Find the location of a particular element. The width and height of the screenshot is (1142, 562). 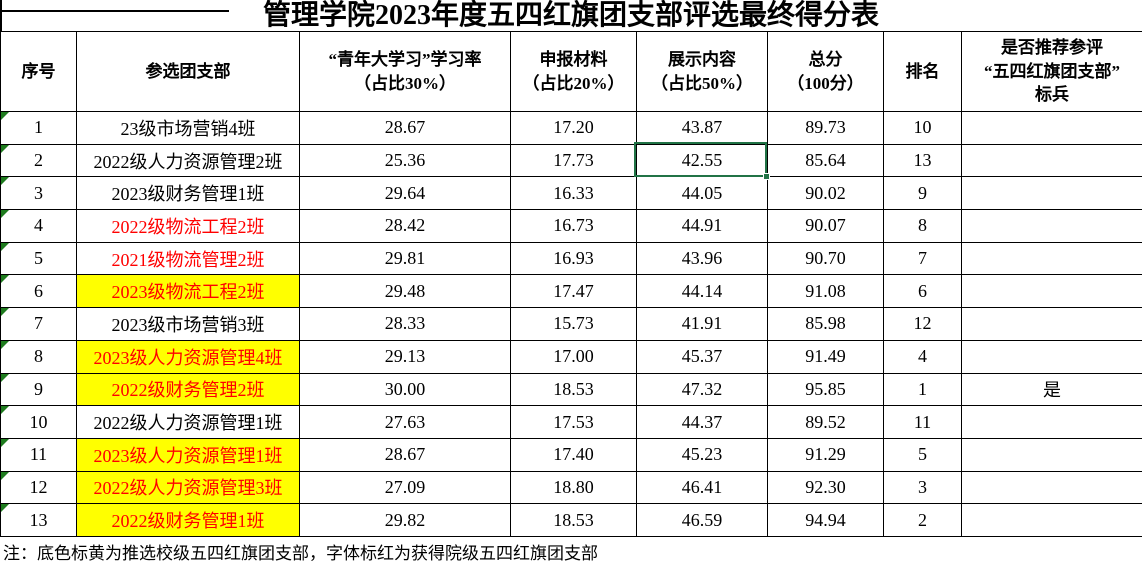

cell-rank: 6 is located at coordinates (922, 291).